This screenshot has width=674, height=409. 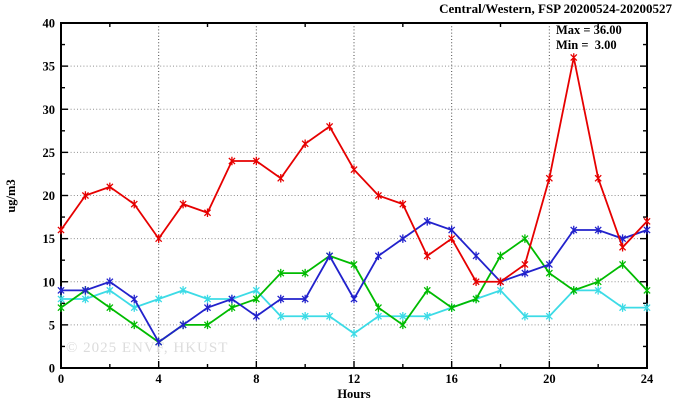 What do you see at coordinates (555, 8) in the screenshot?
I see `chart-title: Central/Western, FSP 20200524-20200527` at bounding box center [555, 8].